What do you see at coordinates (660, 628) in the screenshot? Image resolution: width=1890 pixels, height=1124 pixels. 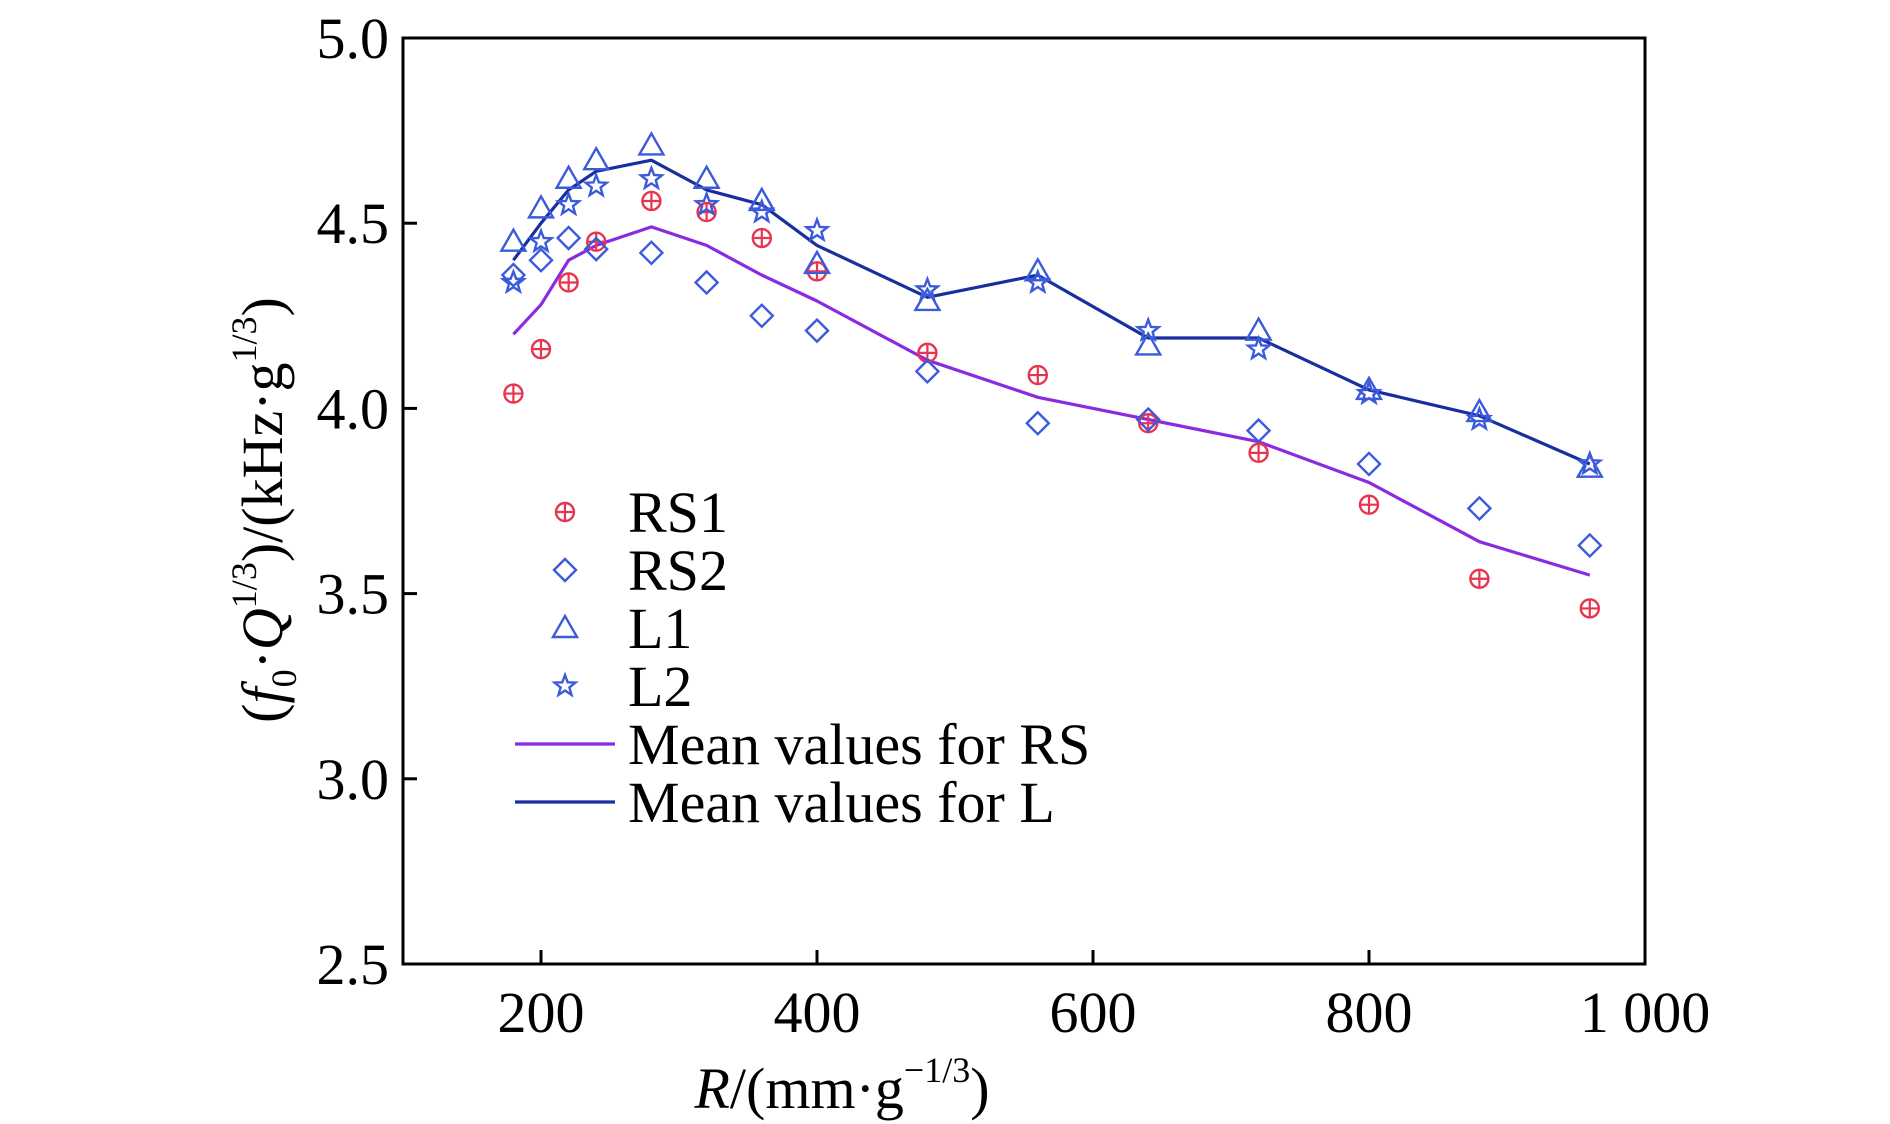 I see `legend-label: L1` at bounding box center [660, 628].